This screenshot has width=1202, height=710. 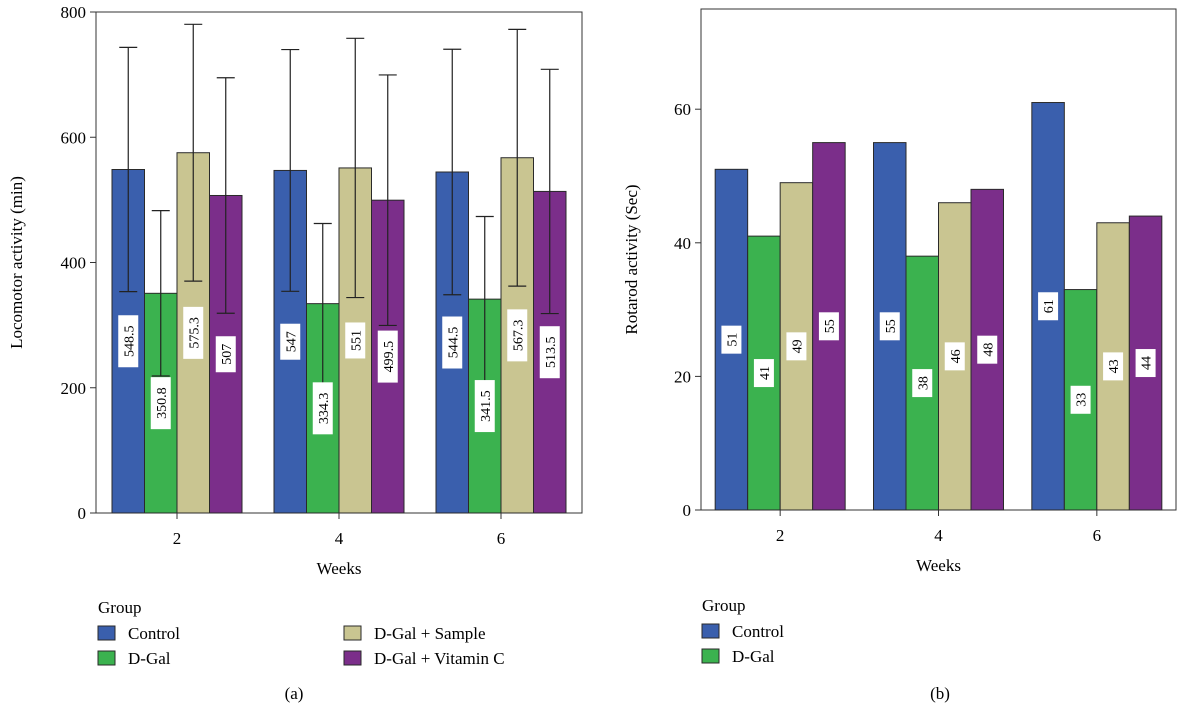 I want to click on data-label-text: 551, so click(x=356, y=340).